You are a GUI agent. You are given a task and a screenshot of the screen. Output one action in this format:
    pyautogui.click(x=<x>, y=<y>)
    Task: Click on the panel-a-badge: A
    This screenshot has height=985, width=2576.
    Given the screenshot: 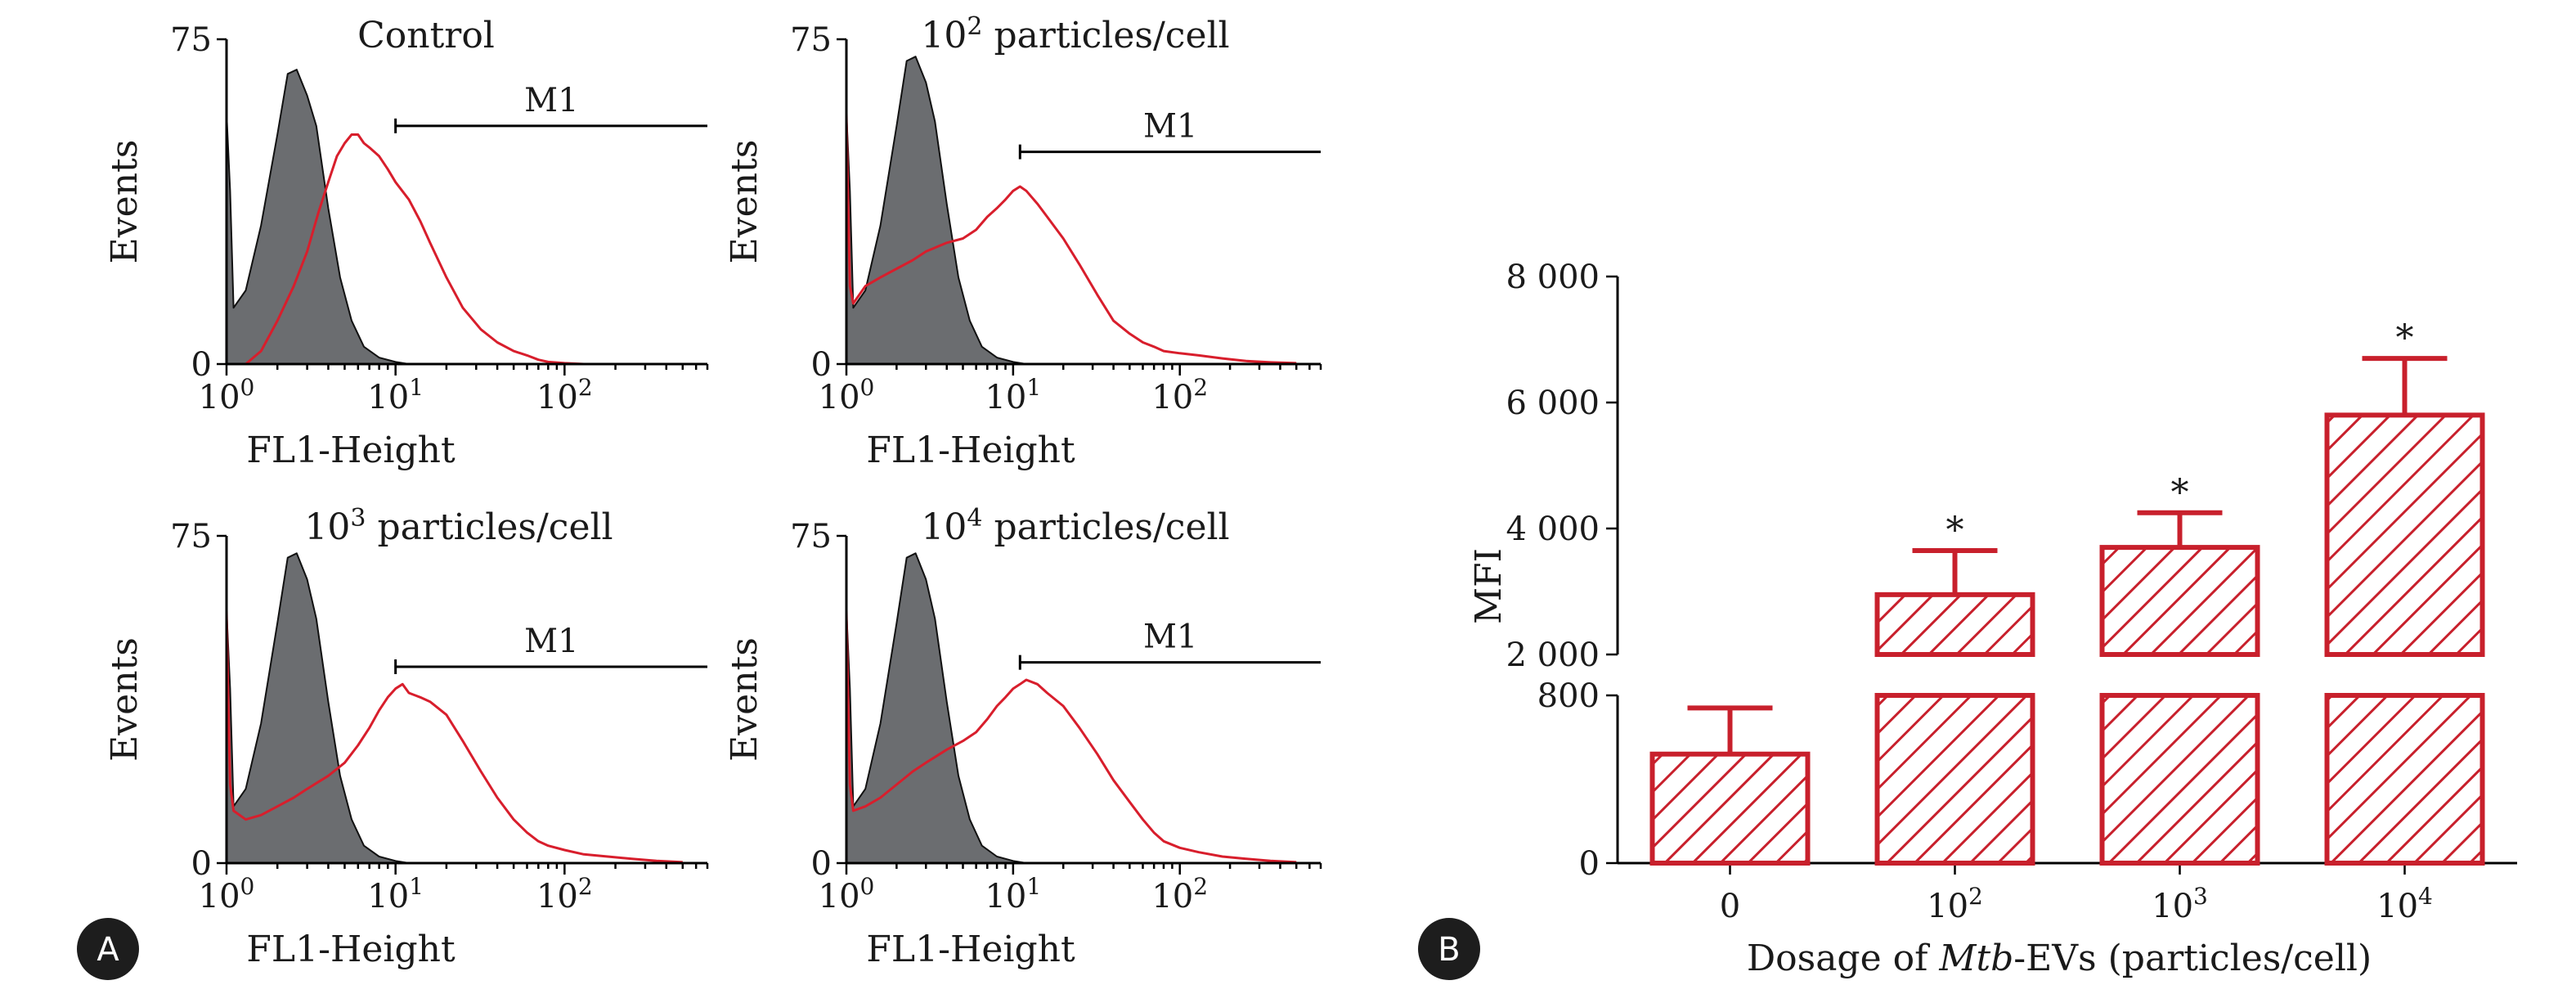 What is the action you would take?
    pyautogui.click(x=108, y=949)
    